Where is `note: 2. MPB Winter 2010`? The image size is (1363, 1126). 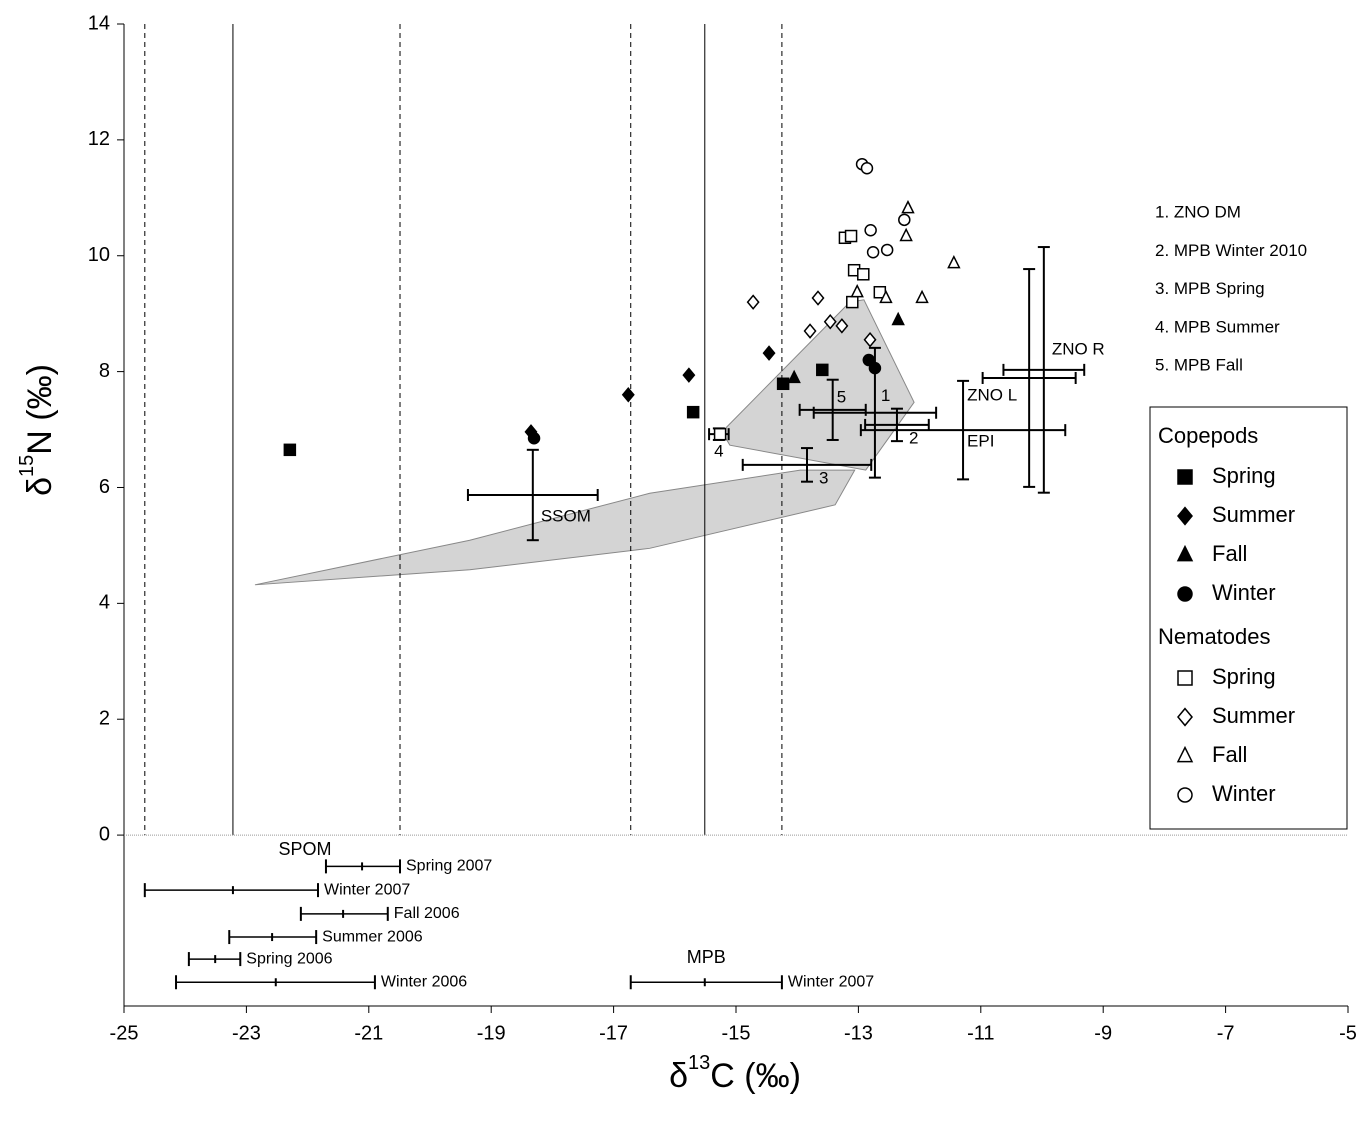 note: 2. MPB Winter 2010 is located at coordinates (1231, 250).